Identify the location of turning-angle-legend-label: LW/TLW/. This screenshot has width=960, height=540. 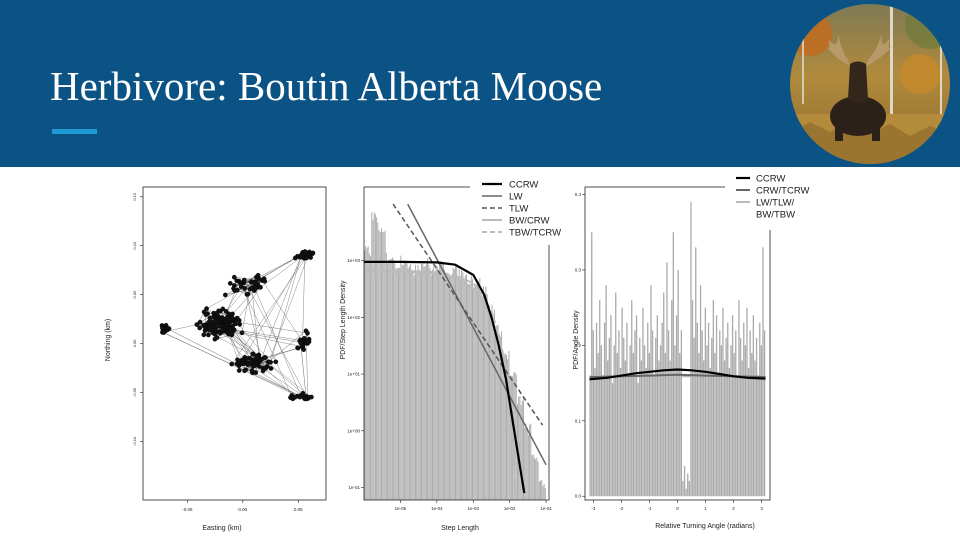
(775, 203).